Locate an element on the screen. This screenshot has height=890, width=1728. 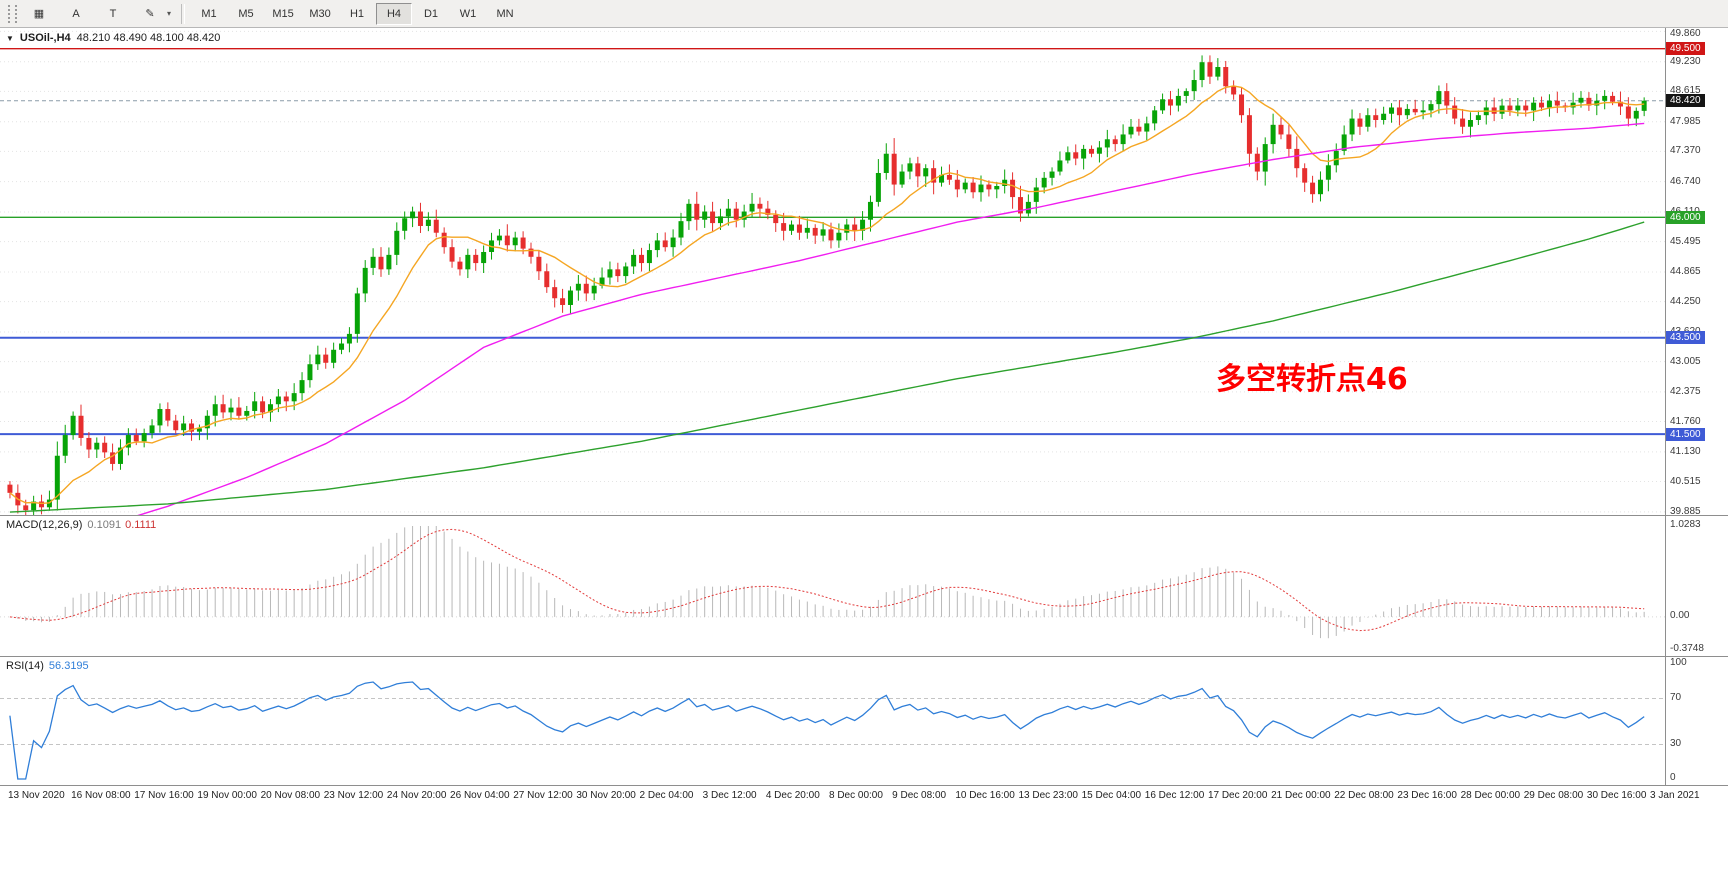
timeframe-w1-button: W1 is located at coordinates (468, 13).